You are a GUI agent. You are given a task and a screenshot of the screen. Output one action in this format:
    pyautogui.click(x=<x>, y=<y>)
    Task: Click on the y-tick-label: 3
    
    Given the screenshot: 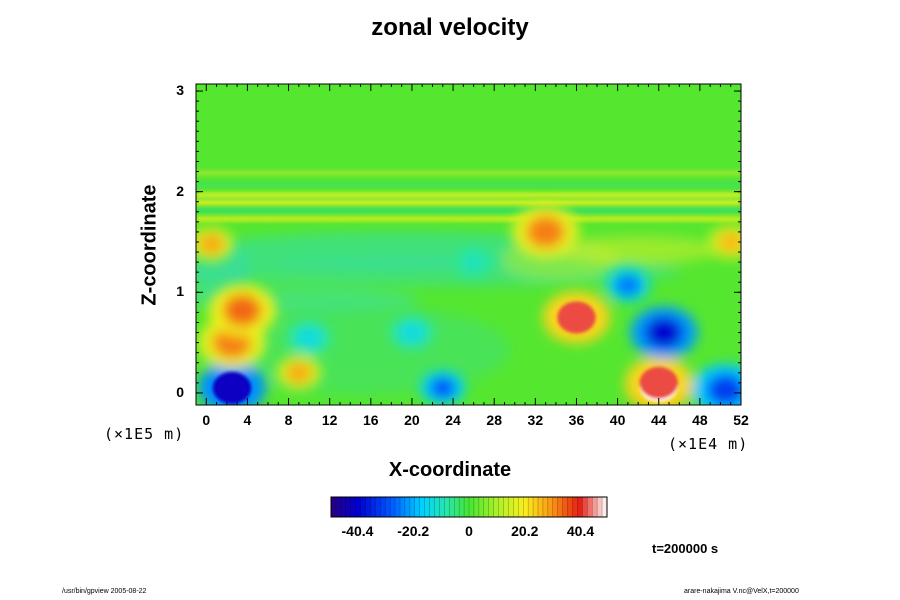 What is the action you would take?
    pyautogui.click(x=180, y=90)
    